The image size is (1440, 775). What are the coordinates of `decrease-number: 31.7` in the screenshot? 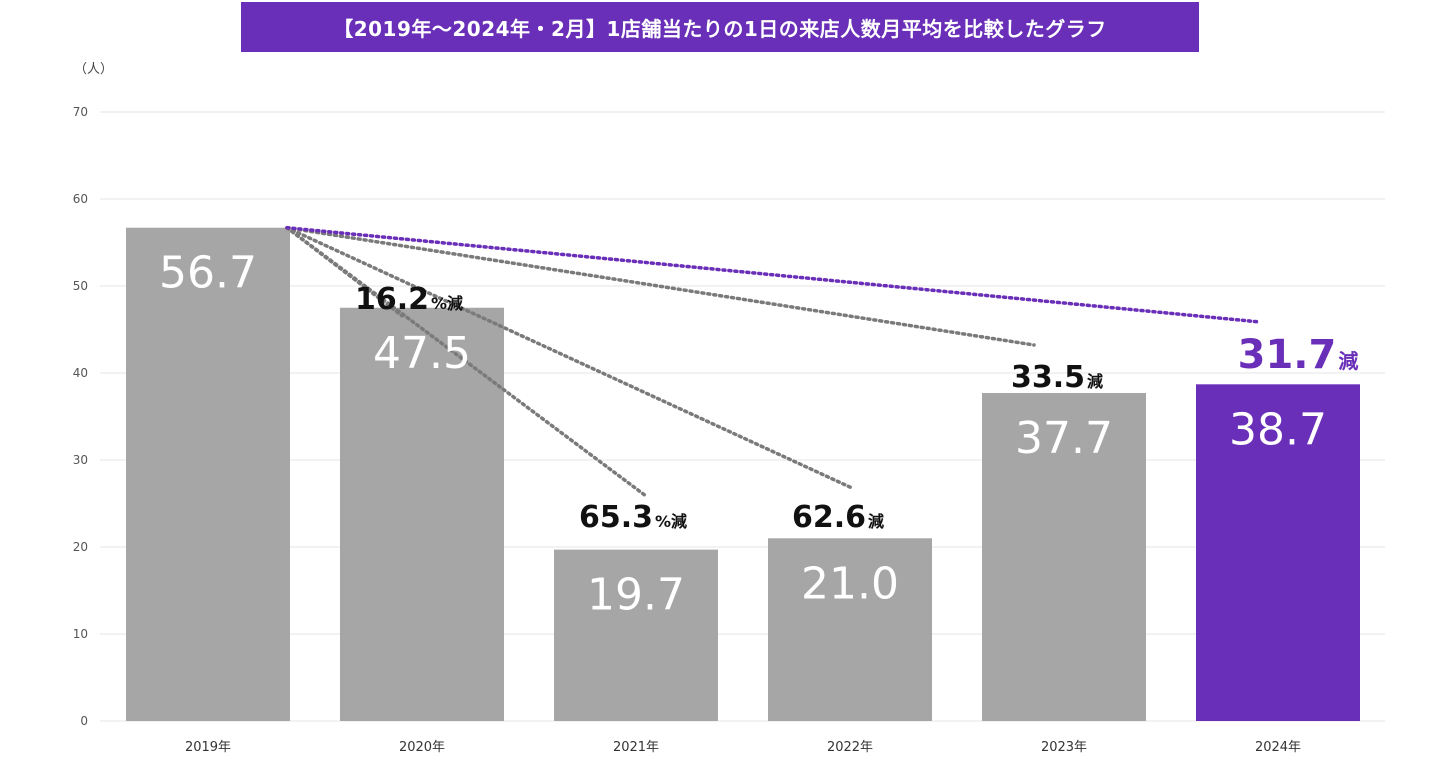 It's located at (1287, 355).